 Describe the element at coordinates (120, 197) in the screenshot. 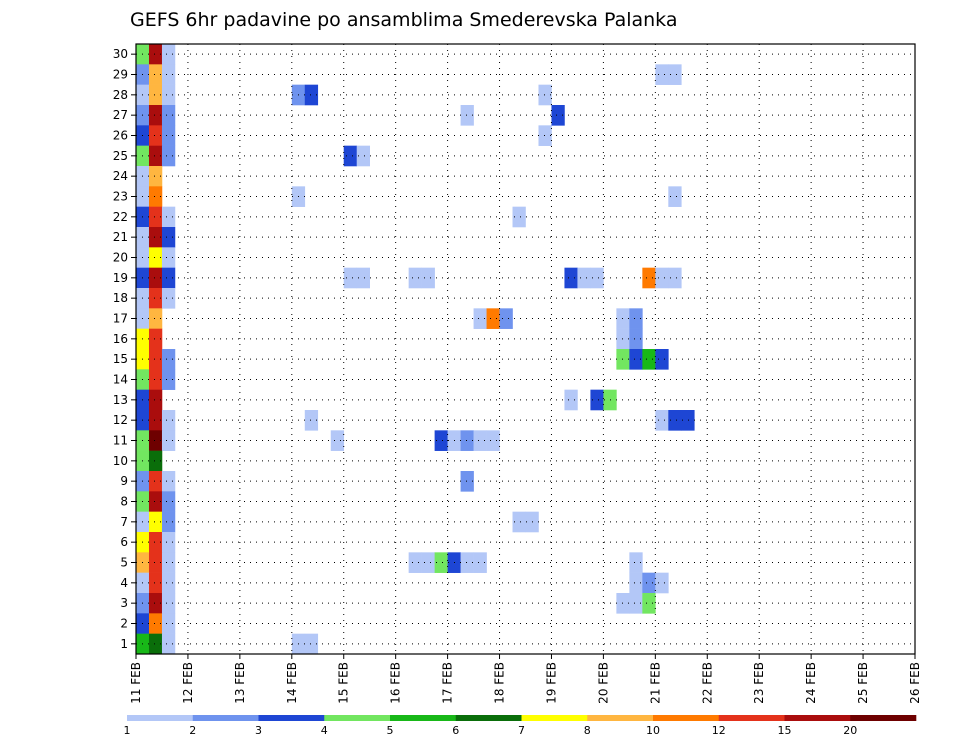

I see `y-tick-label: 23` at that location.